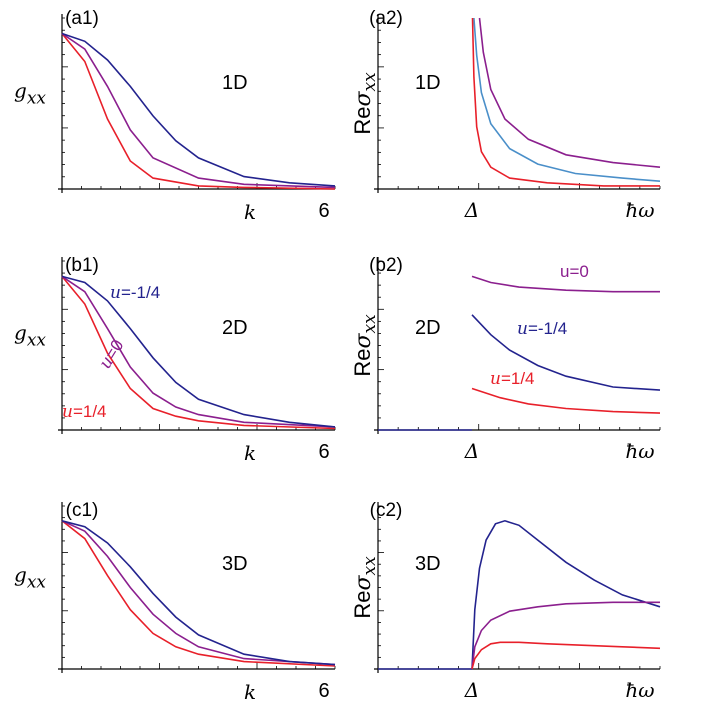 The height and width of the screenshot is (711, 704). I want to click on panel-label: (b1), so click(82, 265).